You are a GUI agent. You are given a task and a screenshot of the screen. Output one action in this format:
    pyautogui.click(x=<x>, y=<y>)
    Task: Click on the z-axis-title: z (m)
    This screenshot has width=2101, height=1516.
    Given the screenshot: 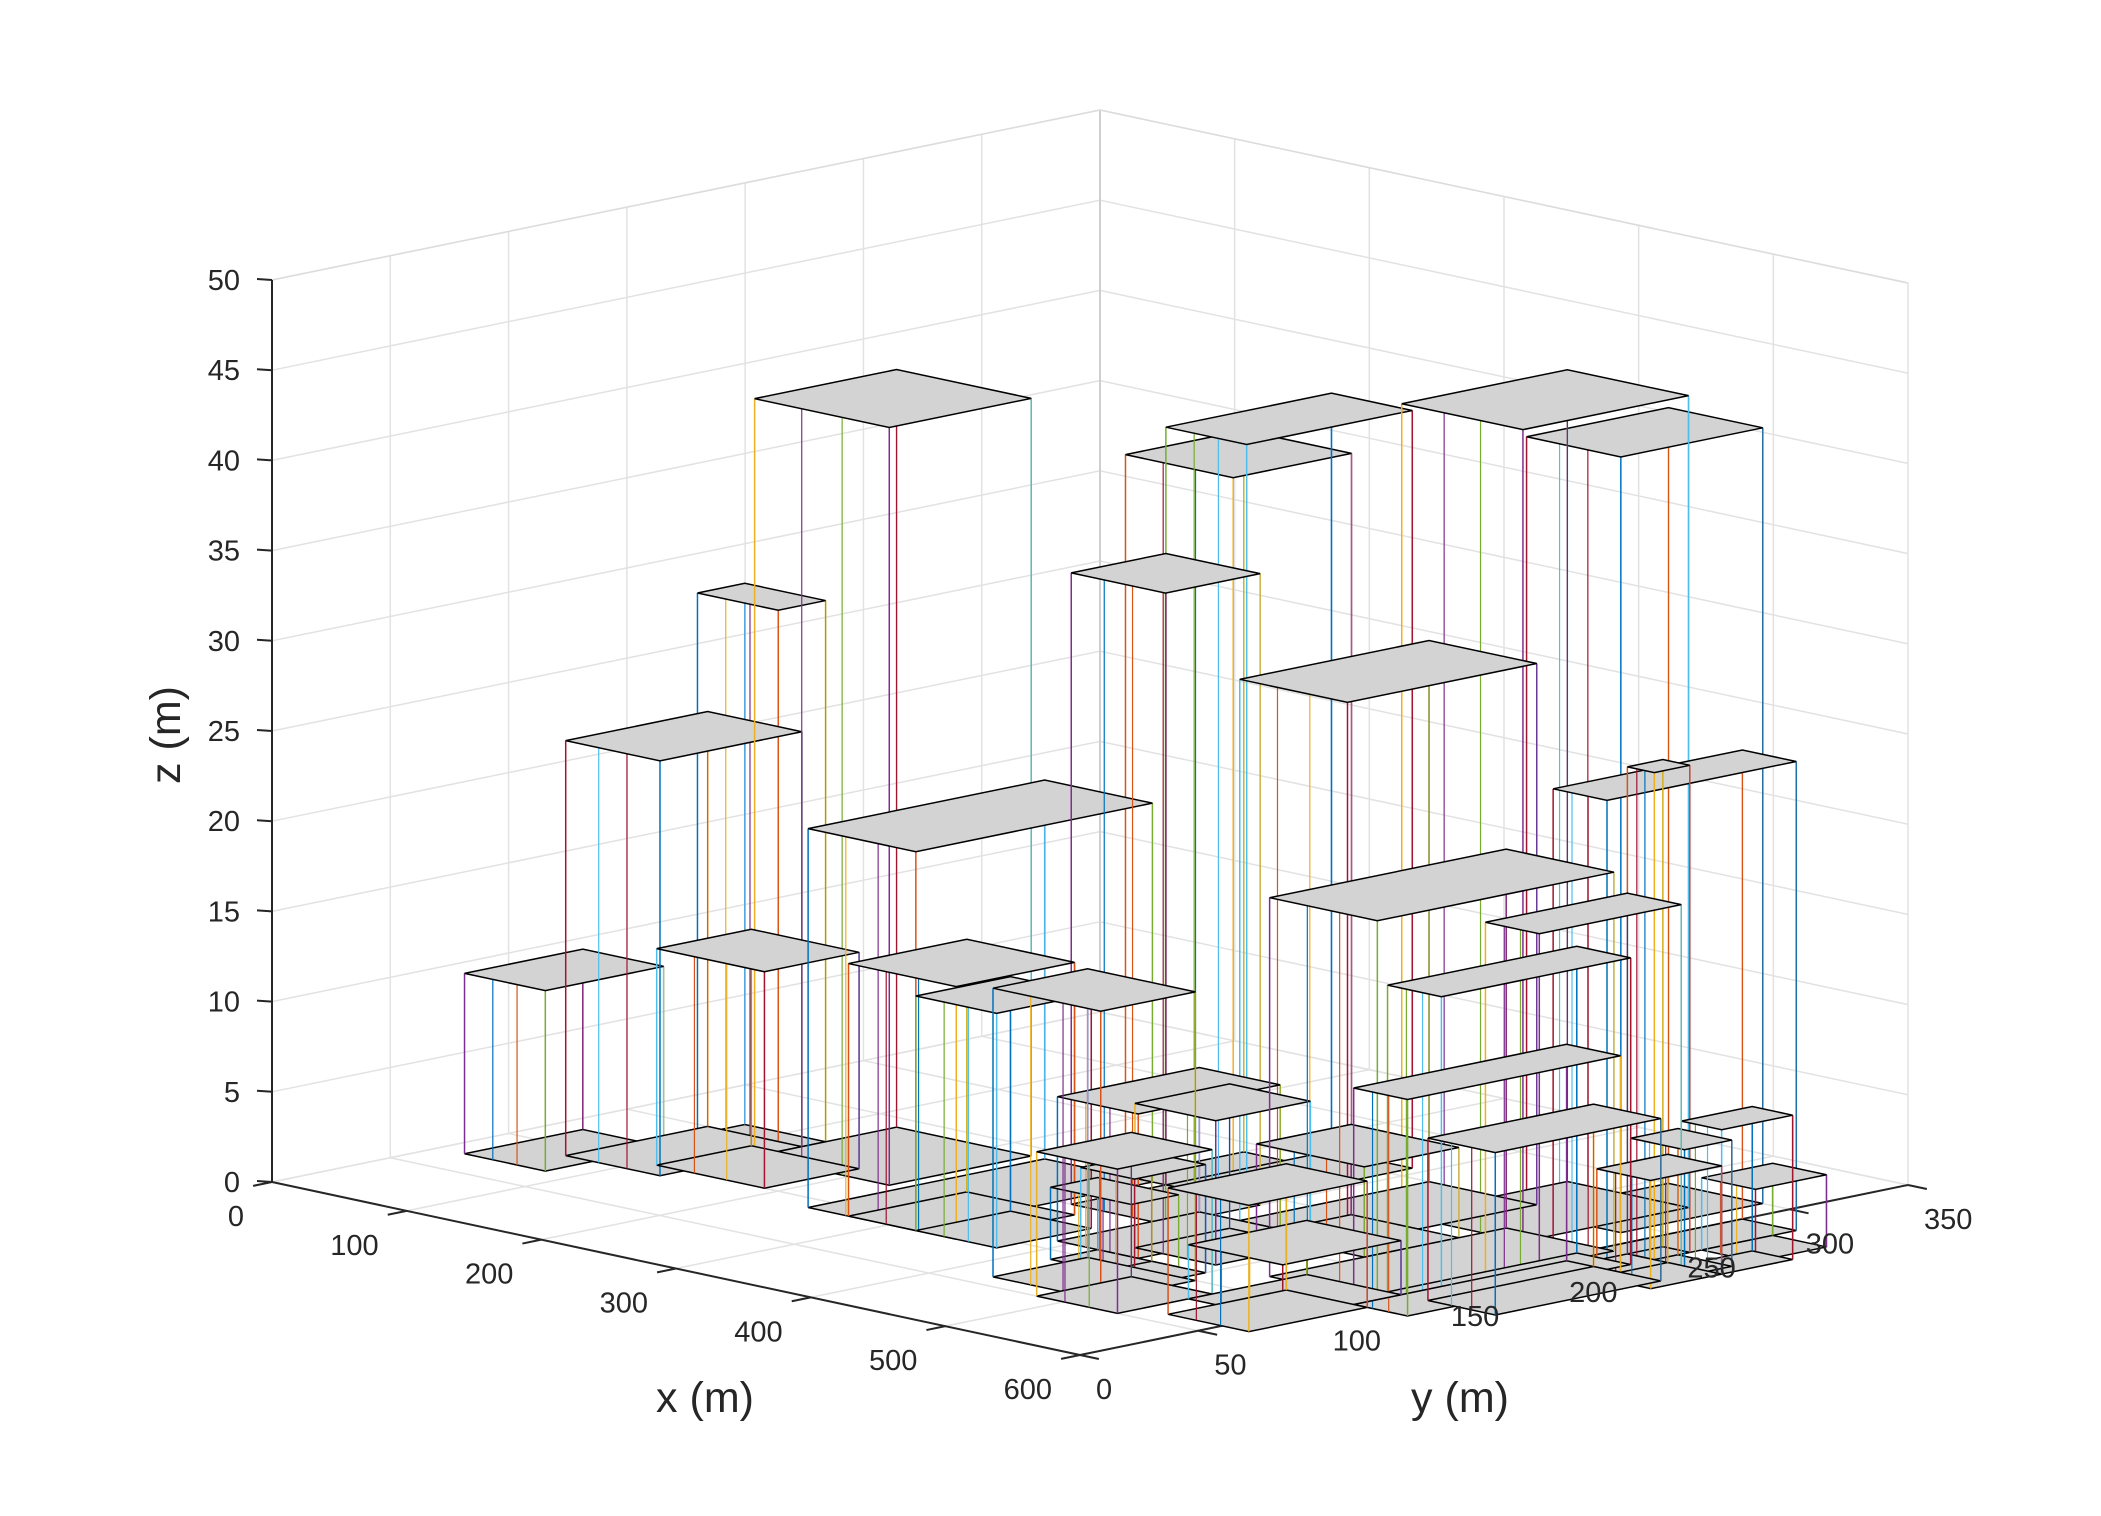 What is the action you would take?
    pyautogui.click(x=166, y=735)
    